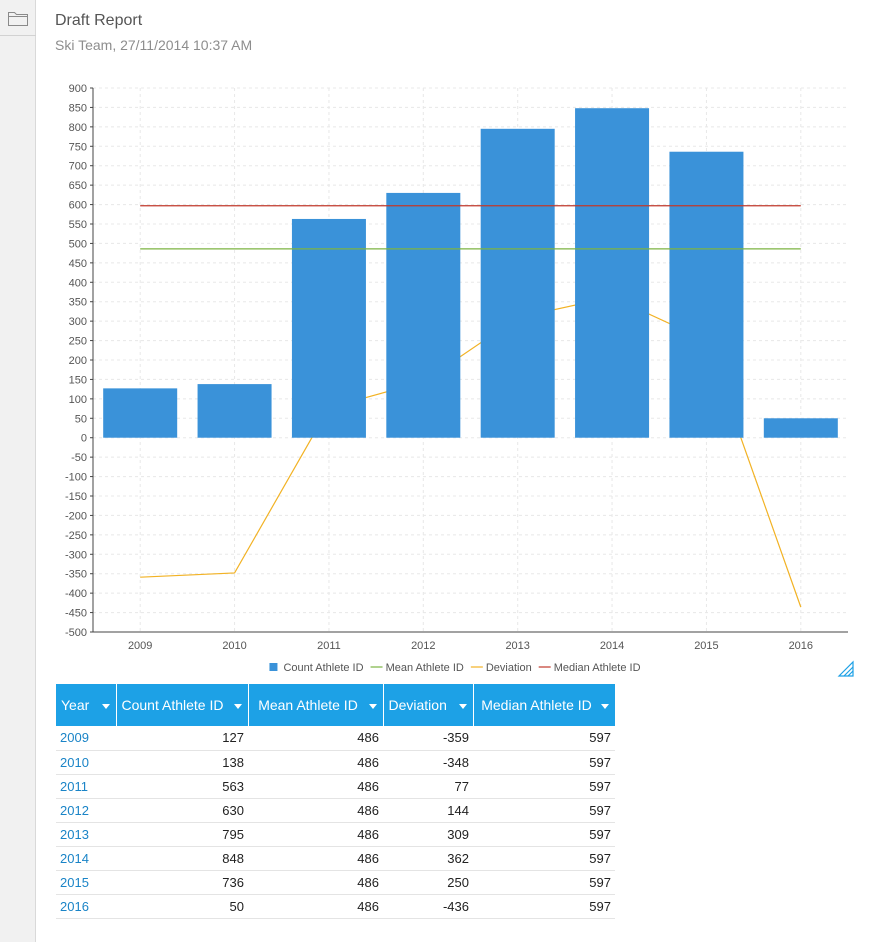  I want to click on y-tick-label: -200, so click(76, 516).